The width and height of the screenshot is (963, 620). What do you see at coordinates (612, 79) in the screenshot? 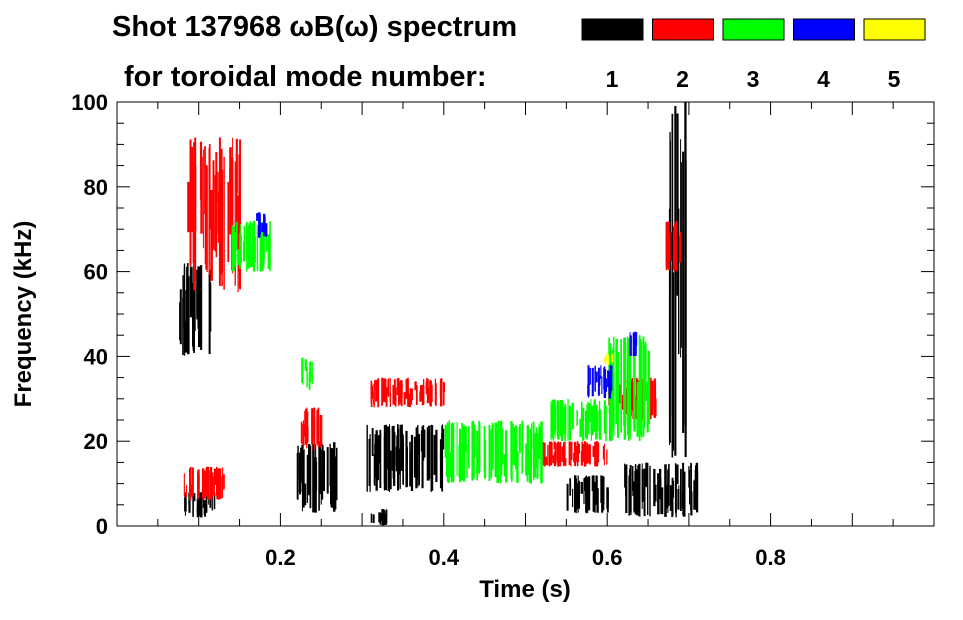
I see `legend-label-1: 1` at bounding box center [612, 79].